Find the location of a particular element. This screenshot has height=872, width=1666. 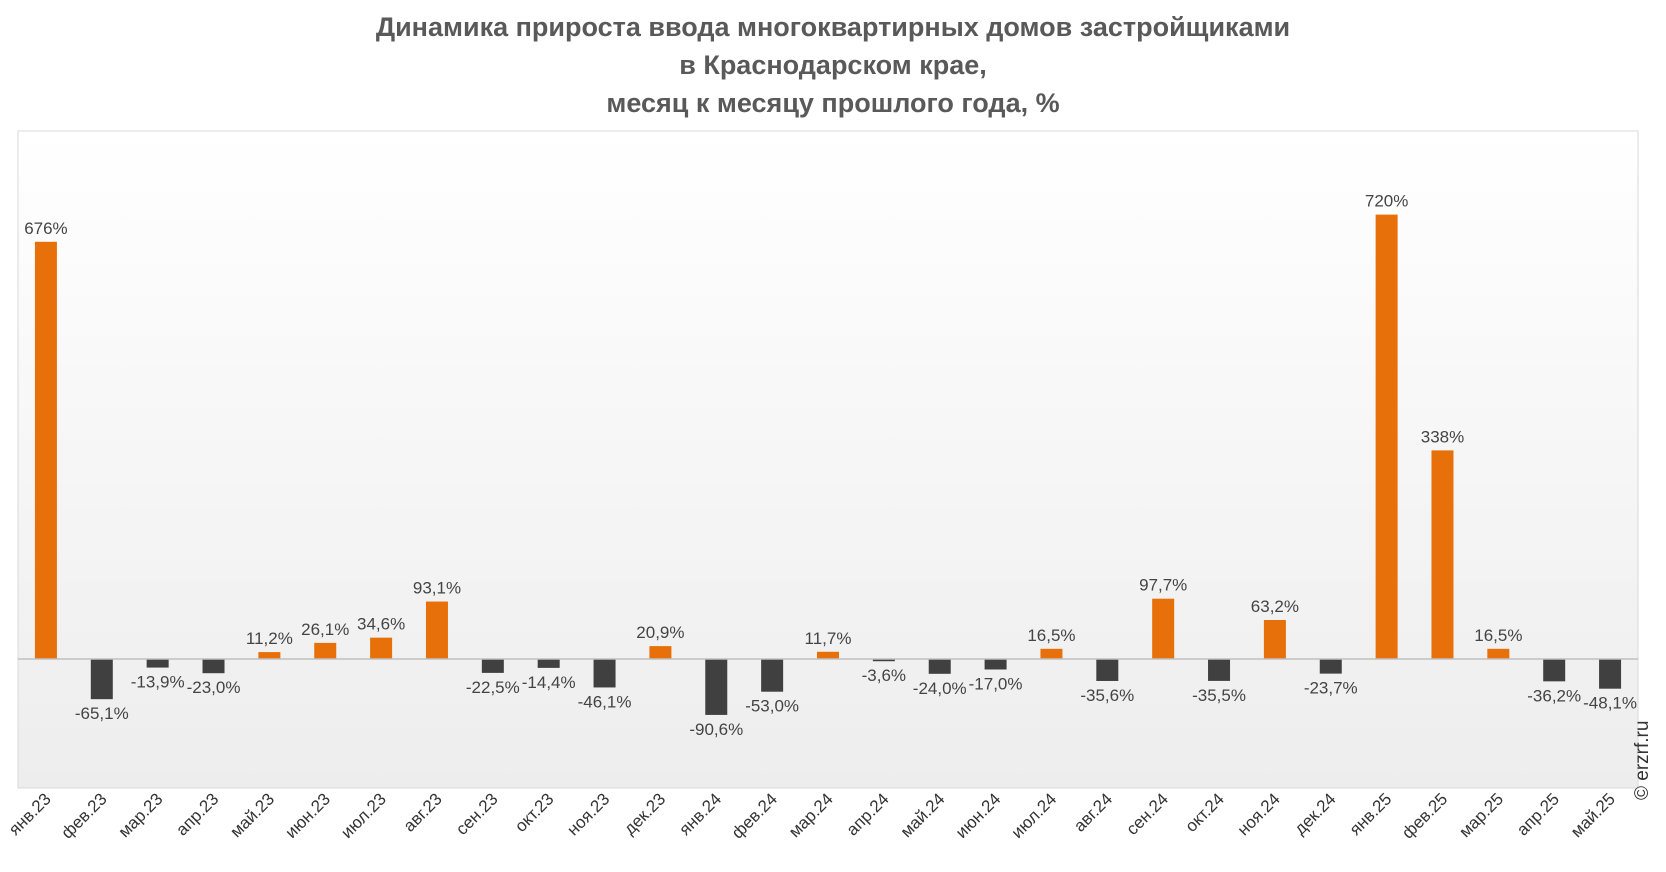

bar-окт.24 is located at coordinates (1219, 670).